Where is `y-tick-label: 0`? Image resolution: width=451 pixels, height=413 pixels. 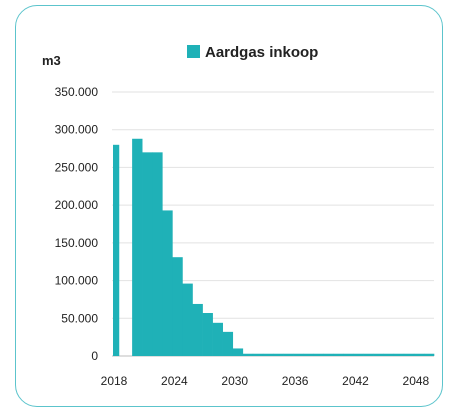 y-tick-label: 0 is located at coordinates (94, 356).